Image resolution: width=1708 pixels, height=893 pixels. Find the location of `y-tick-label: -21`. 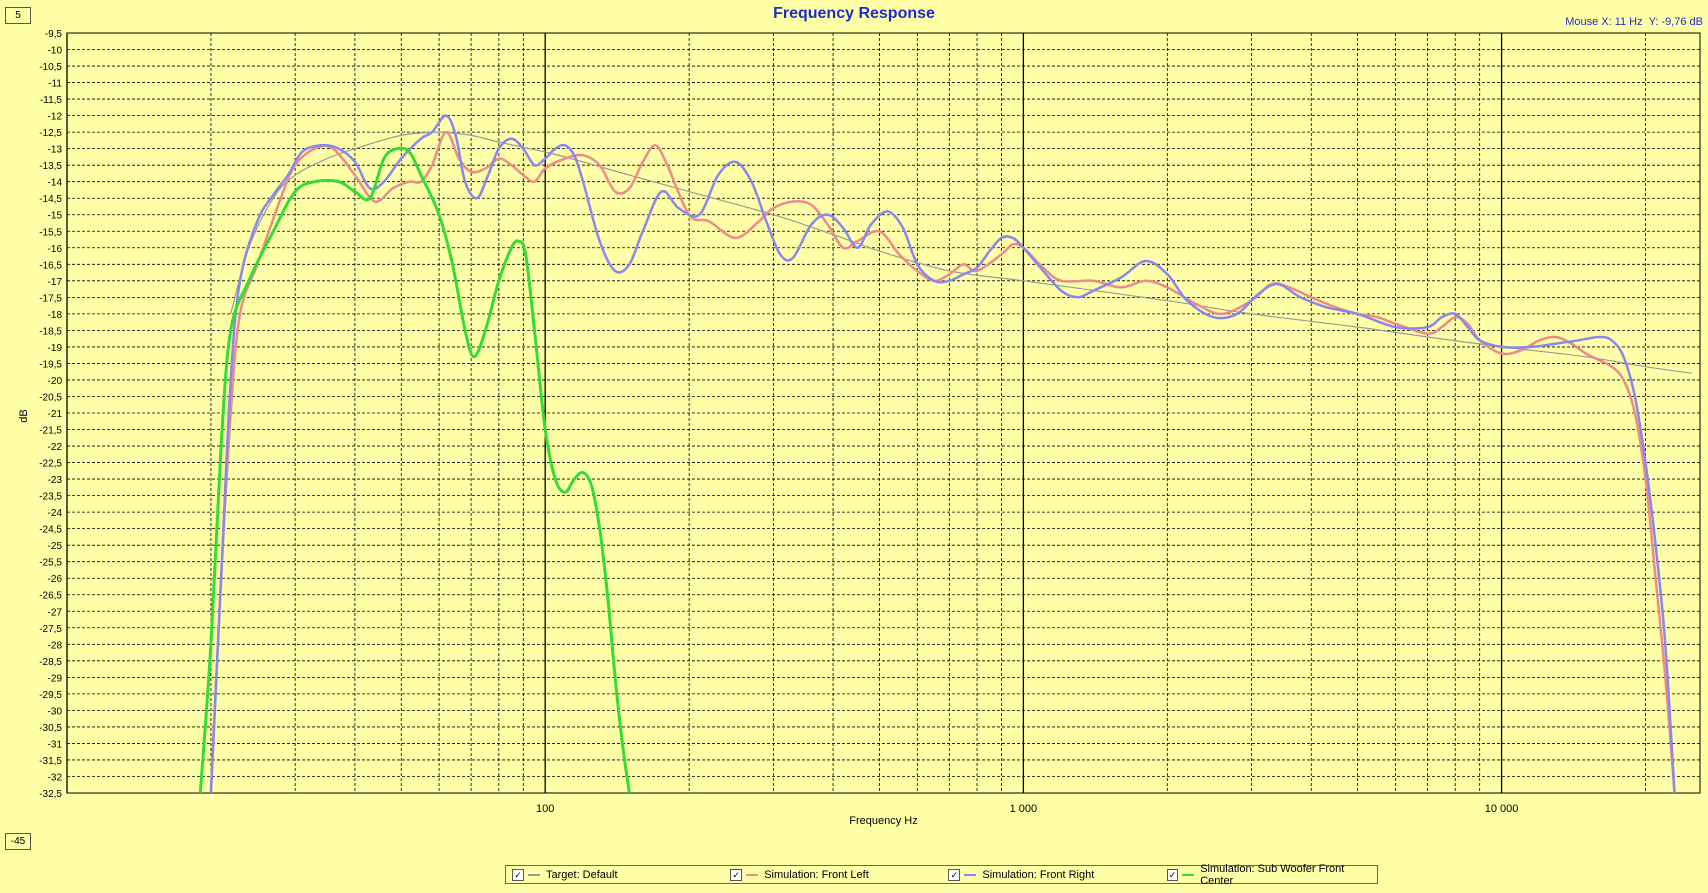

y-tick-label: -21 is located at coordinates (55, 414).